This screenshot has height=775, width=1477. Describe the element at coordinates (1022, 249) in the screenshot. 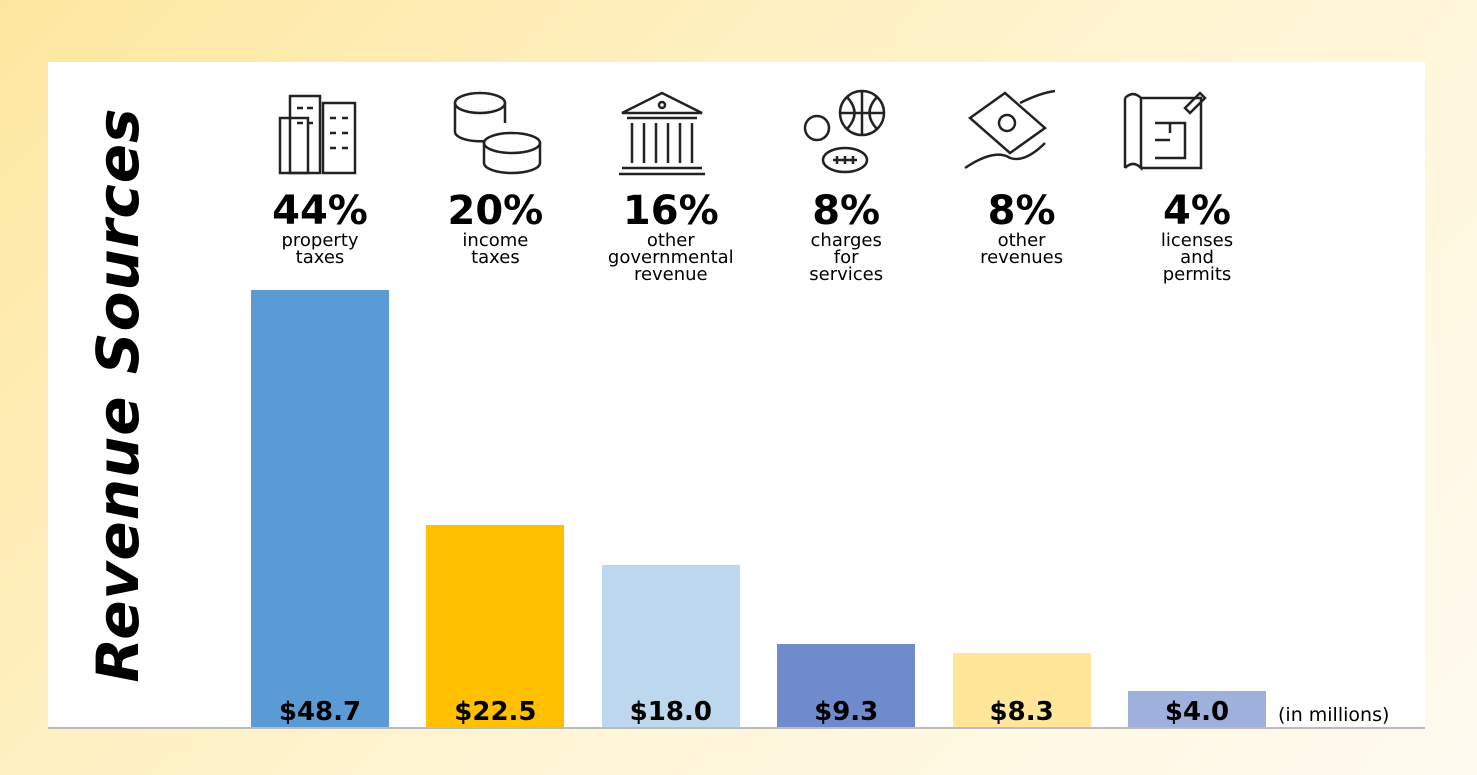

I see `category-label: other revenues` at that location.